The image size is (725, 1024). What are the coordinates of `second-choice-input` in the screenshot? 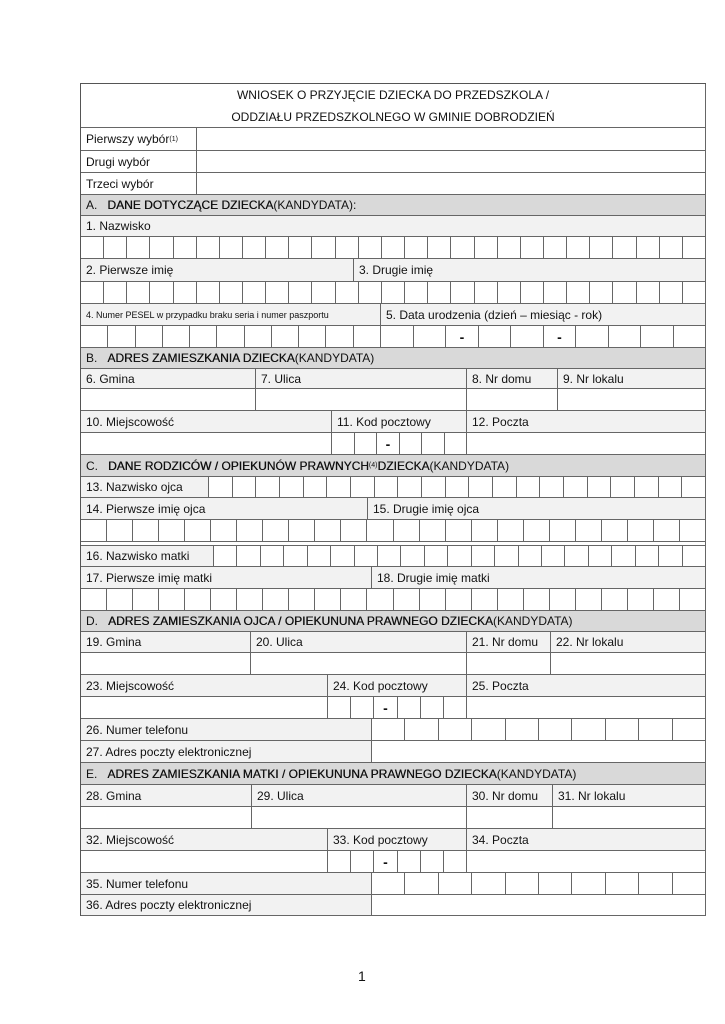 It's located at (451, 162).